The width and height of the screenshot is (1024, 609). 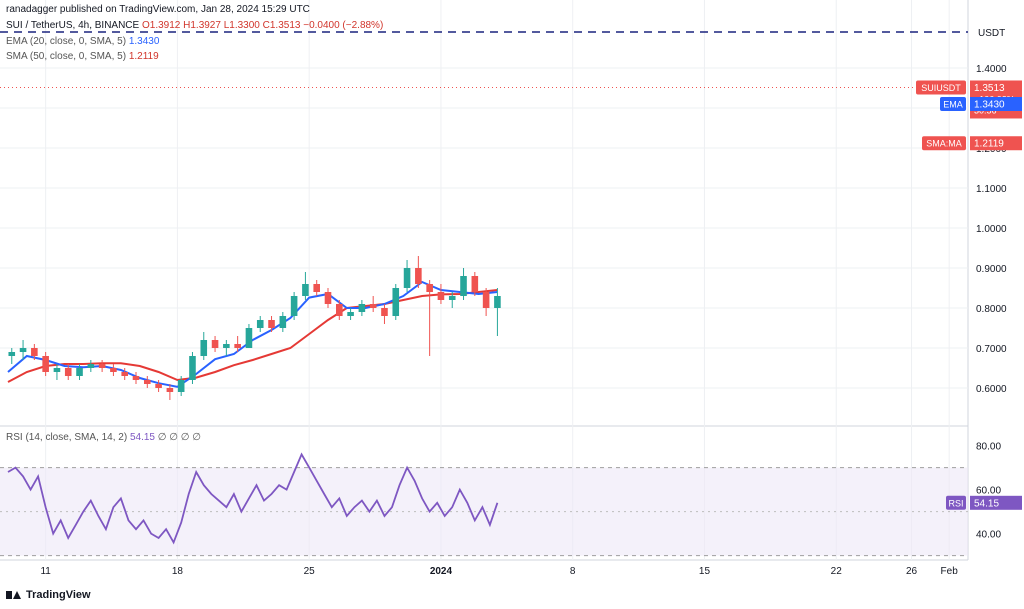 I want to click on symbol-title: SUI / TetherUS, 4h, BINANCE, so click(x=73, y=25).